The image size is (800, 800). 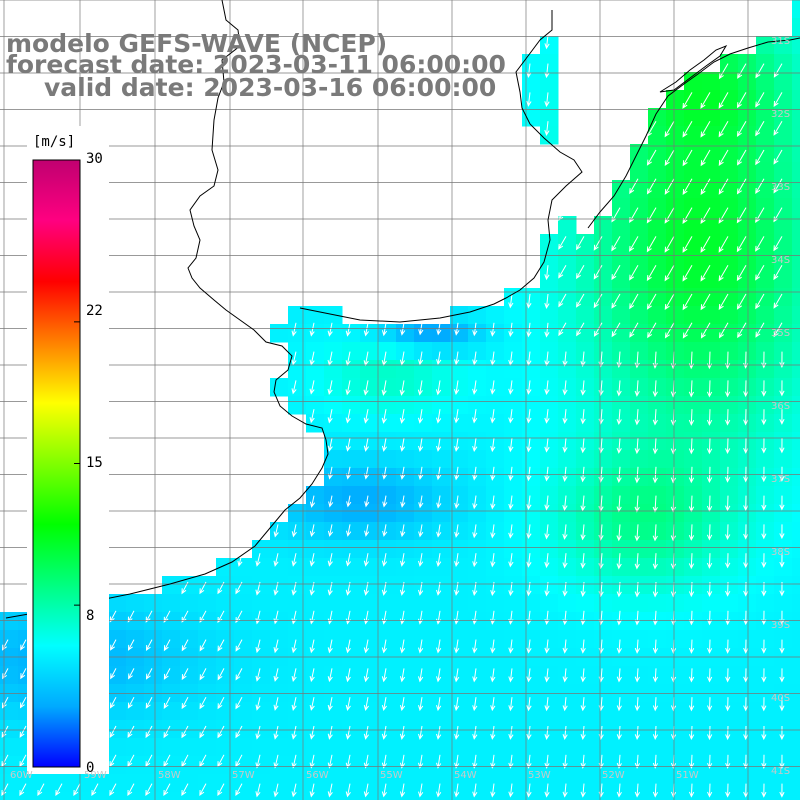 What do you see at coordinates (781, 552) in the screenshot?
I see `latitude-label: 38S` at bounding box center [781, 552].